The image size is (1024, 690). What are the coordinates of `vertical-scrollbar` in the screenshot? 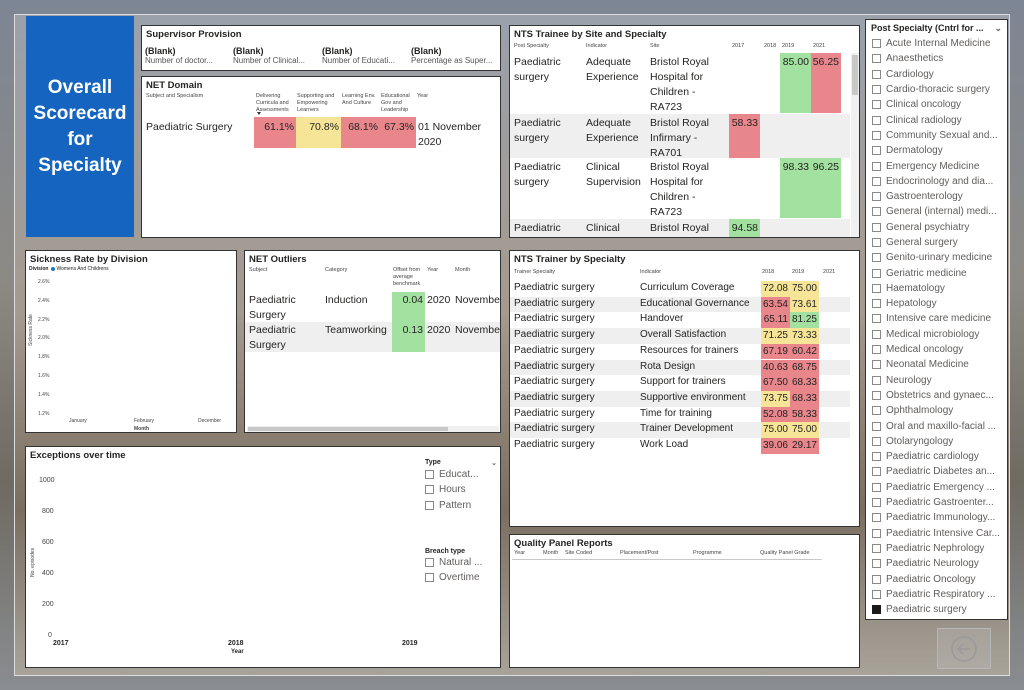 It's located at (855, 145).